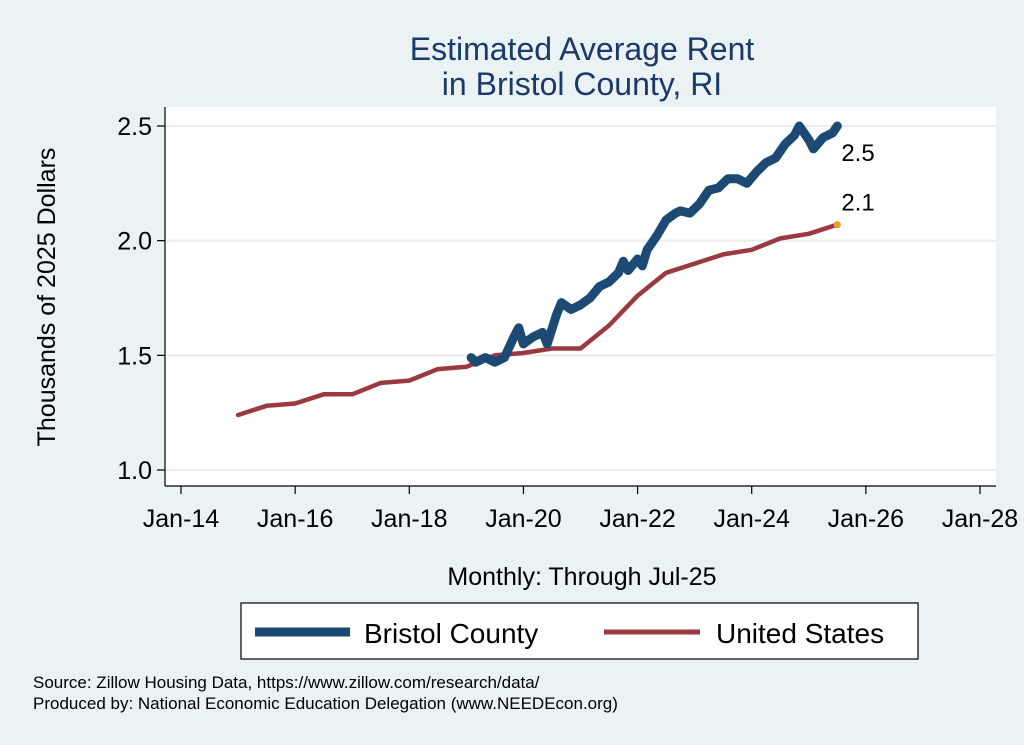 This screenshot has width=1024, height=745. I want to click on x-tick-label: Jan-22, so click(637, 519).